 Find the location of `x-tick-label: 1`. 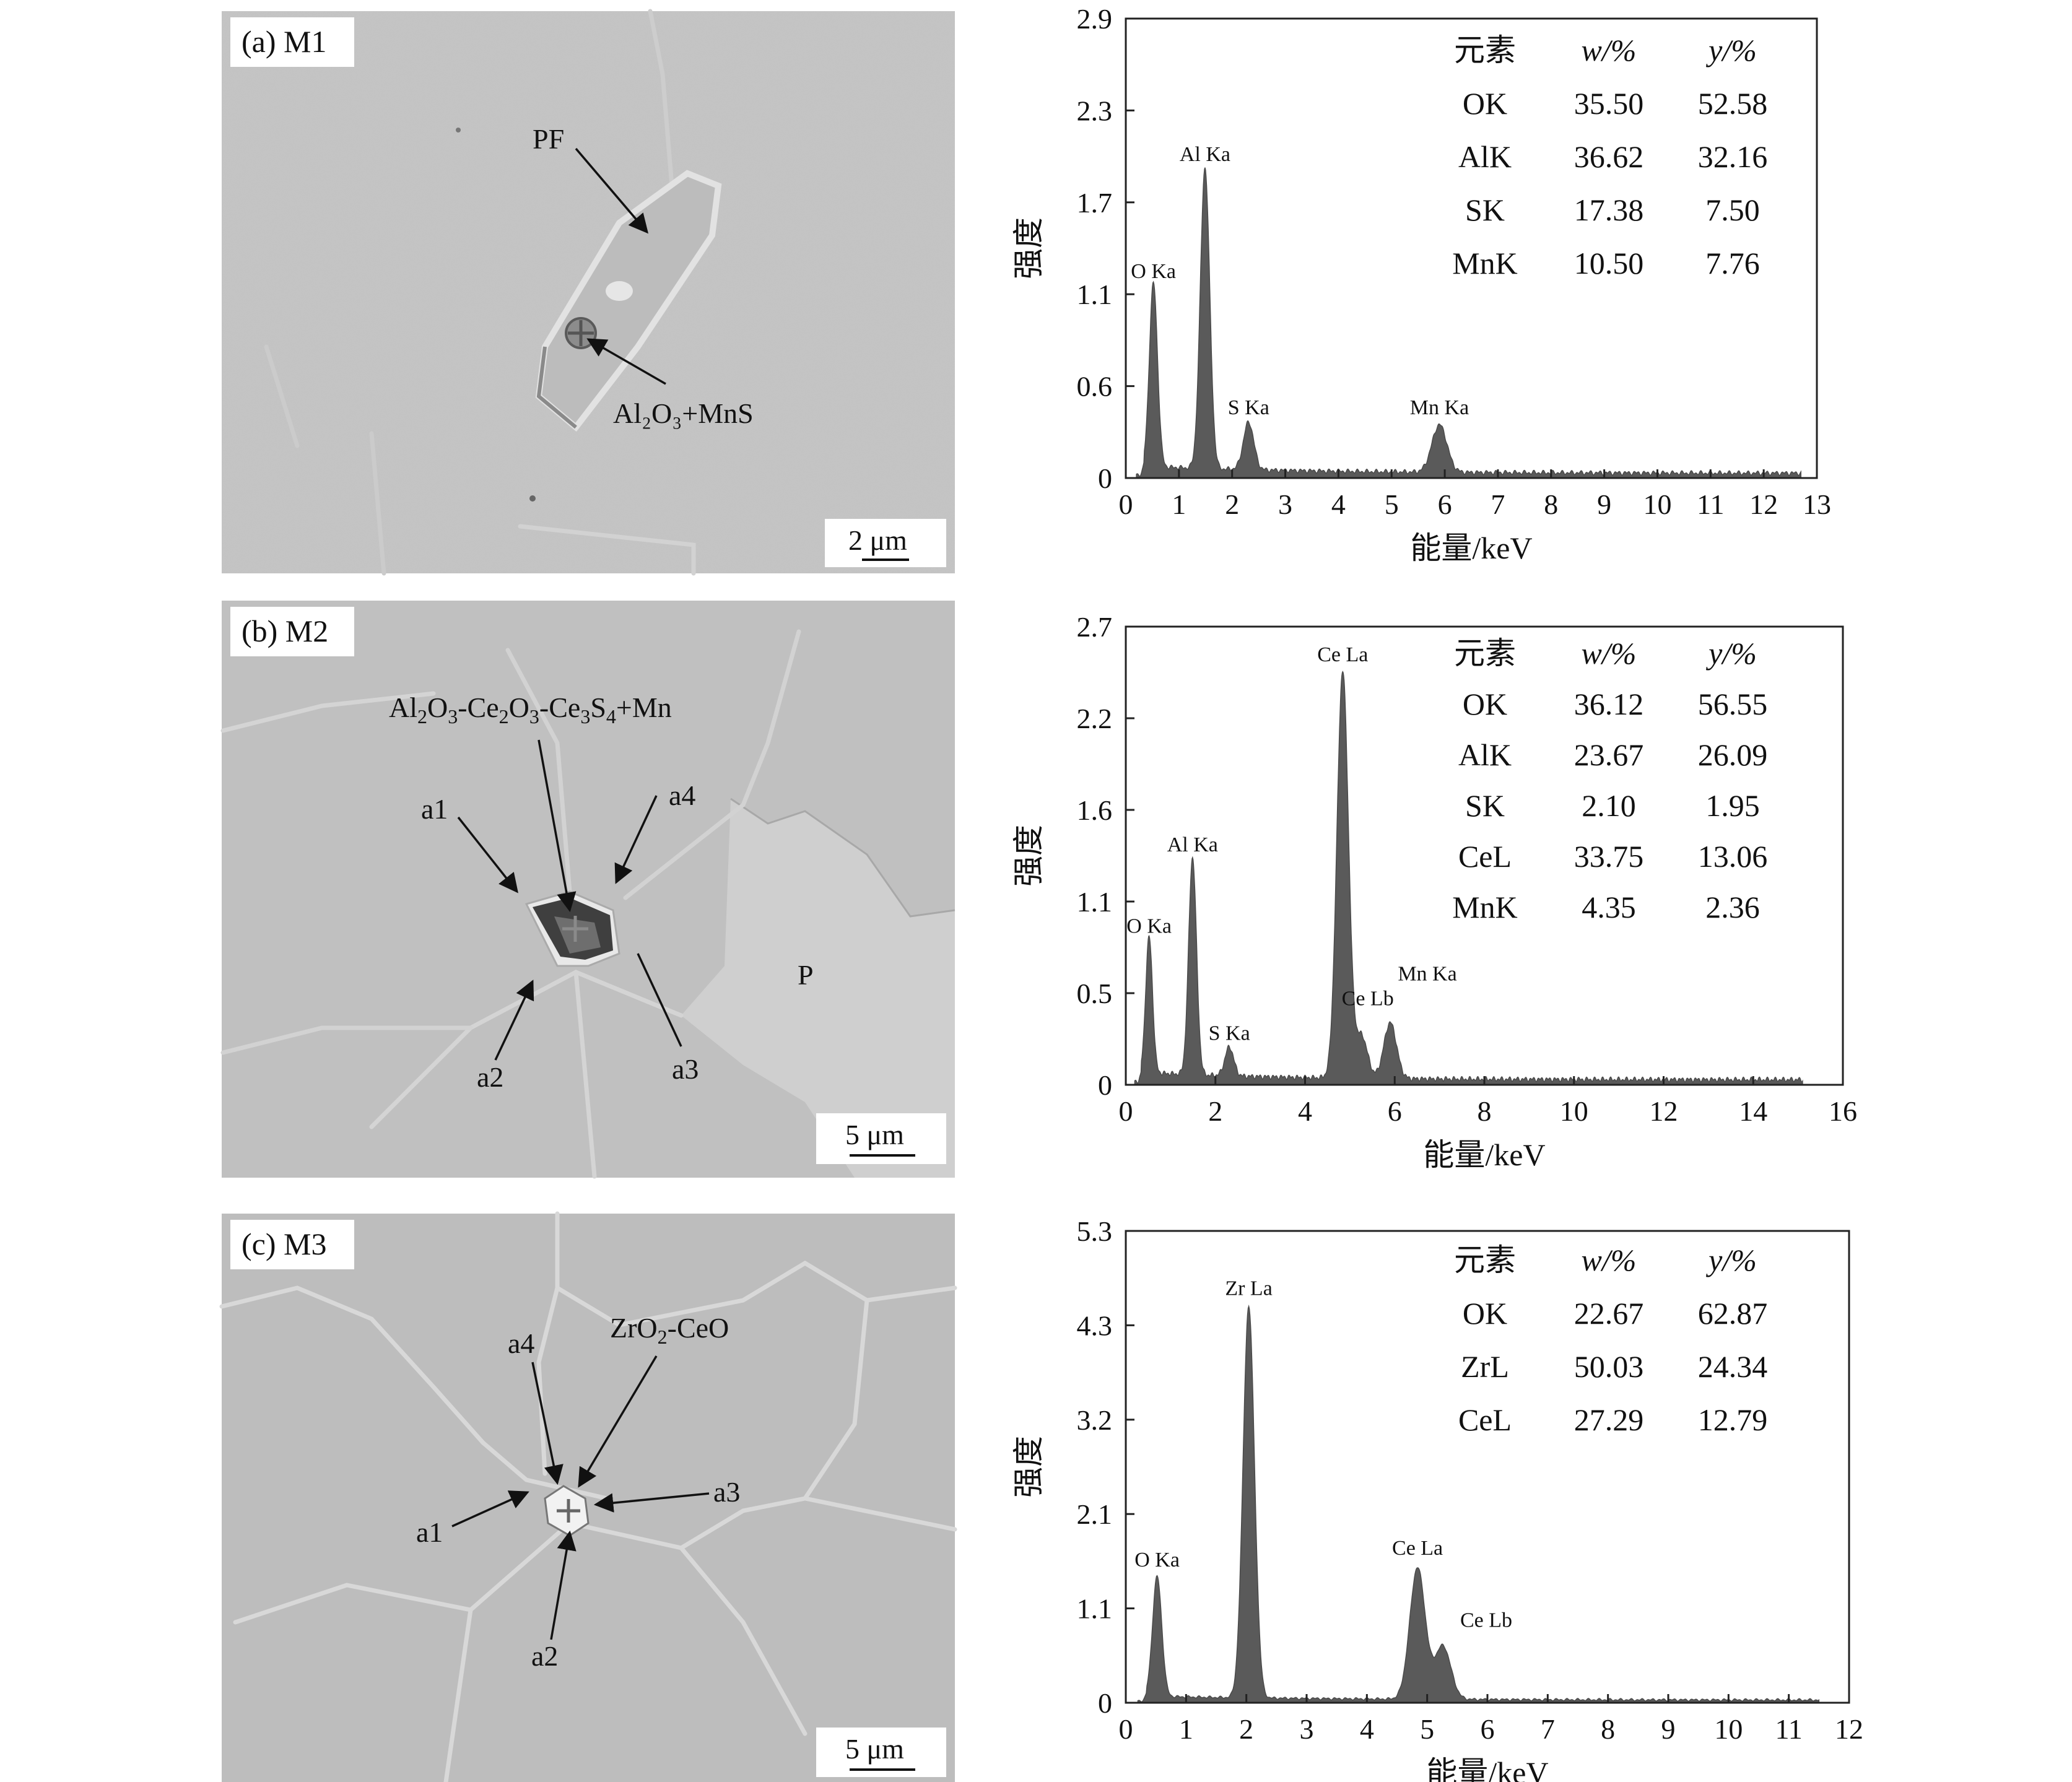

x-tick-label: 1 is located at coordinates (1186, 1729).